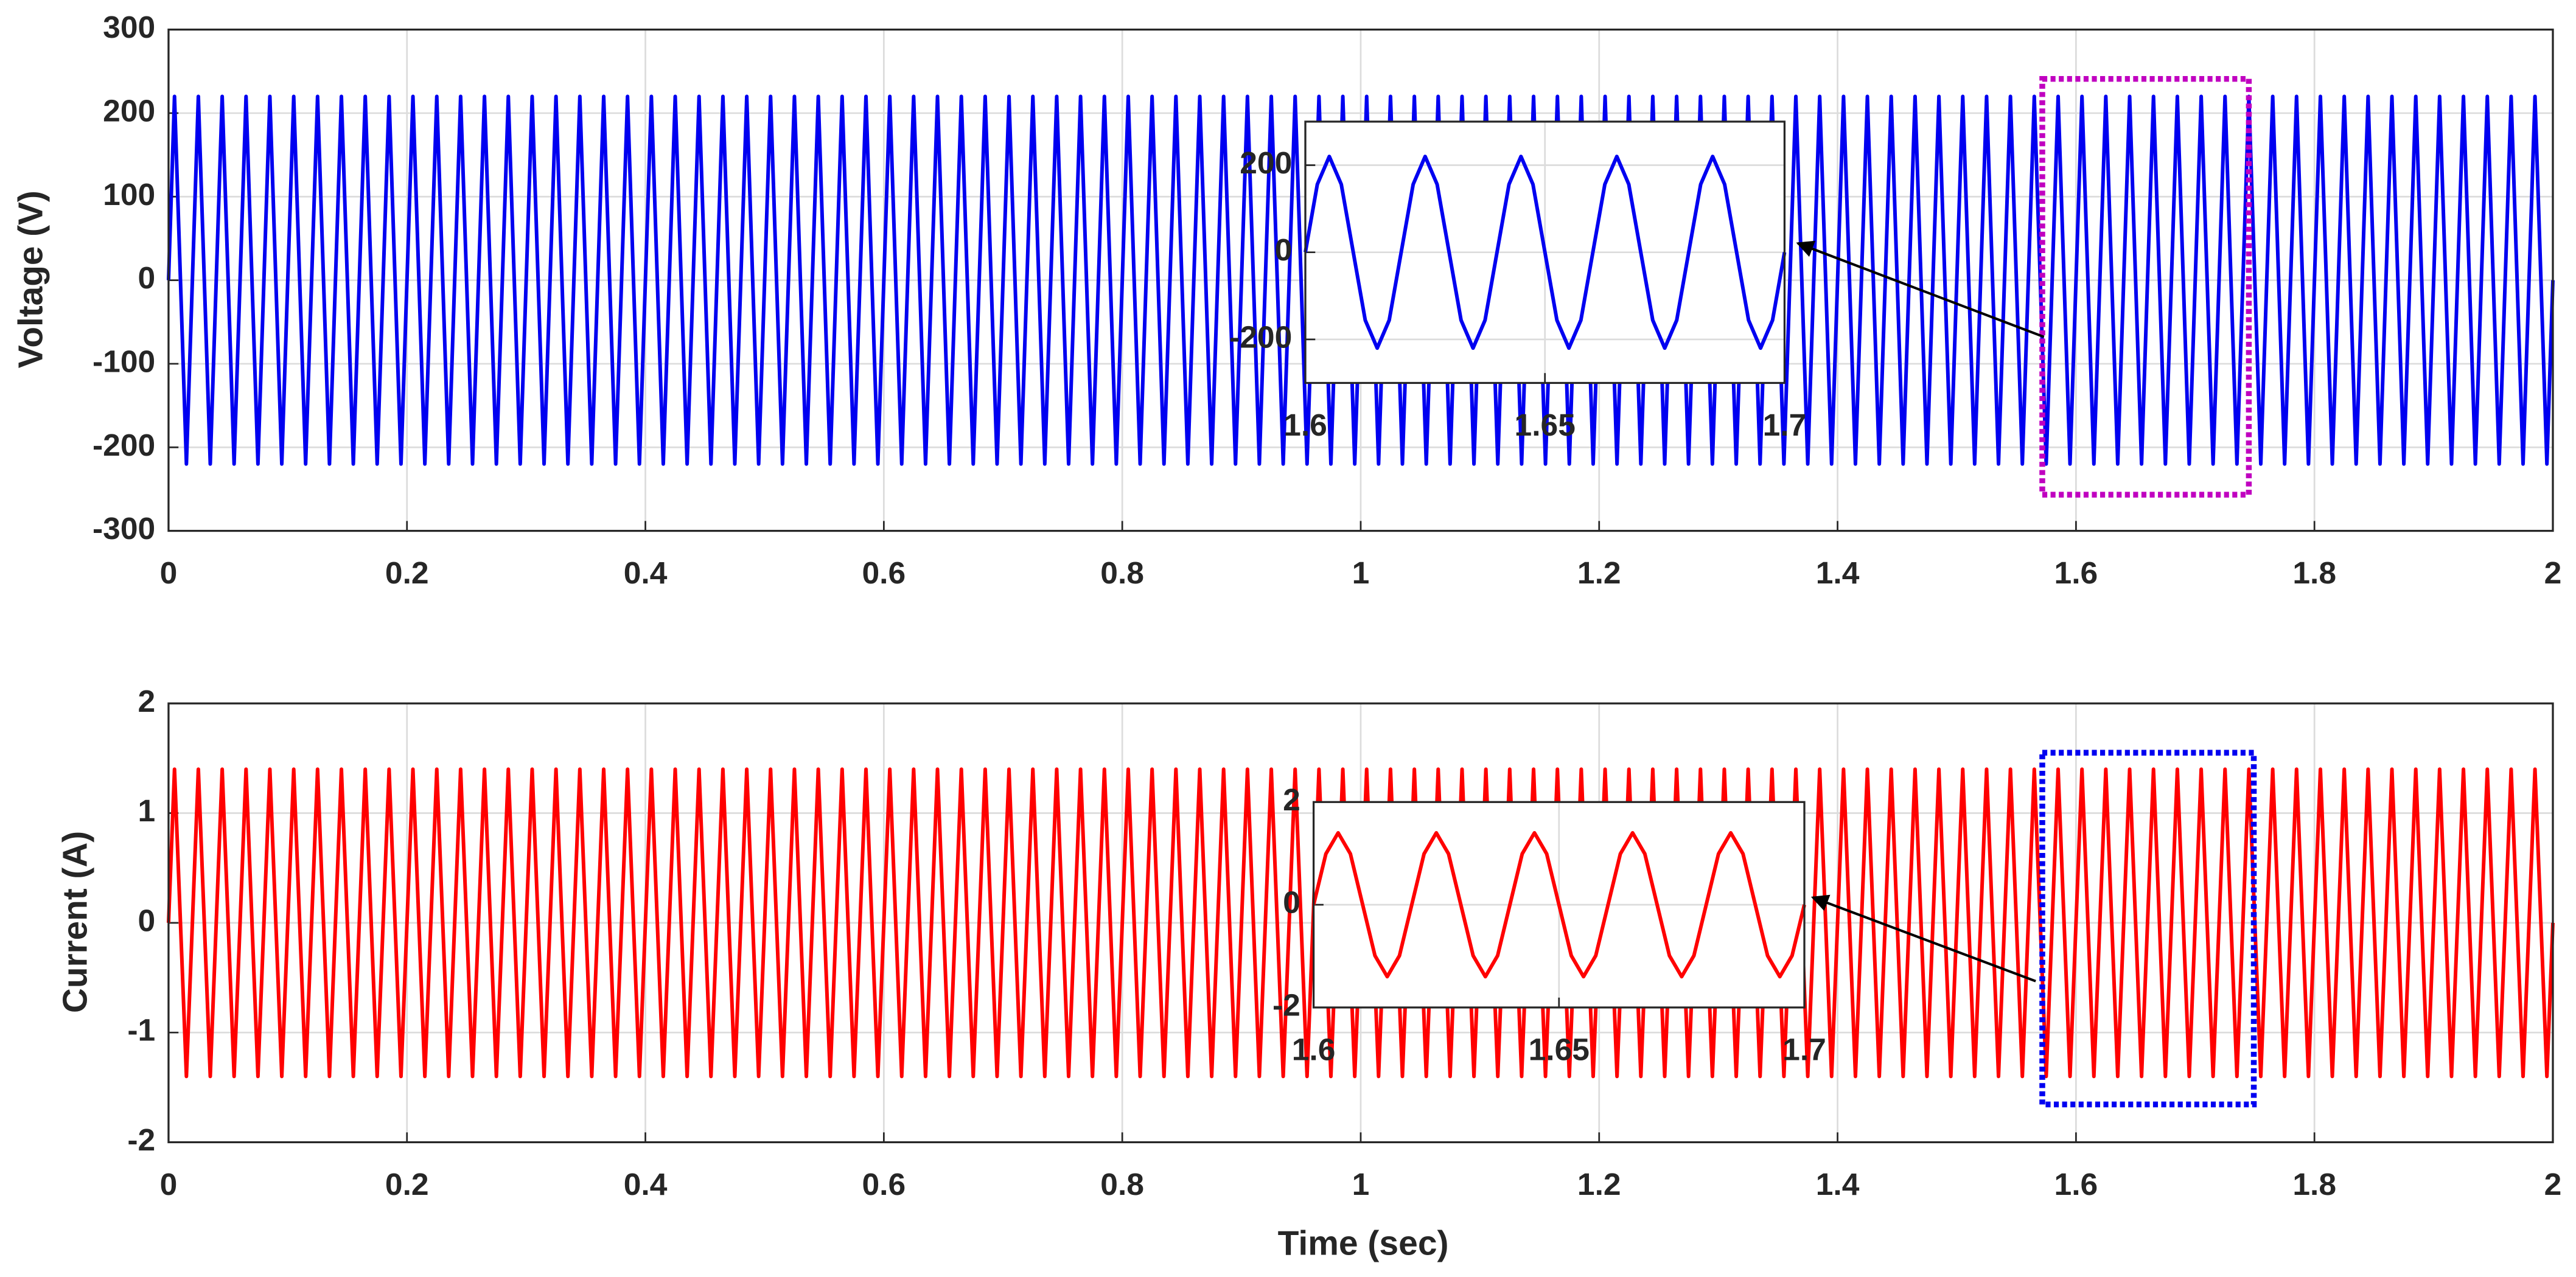 This screenshot has height=1277, width=2576. Describe the element at coordinates (123, 528) in the screenshot. I see `y-tick-label: -300` at that location.